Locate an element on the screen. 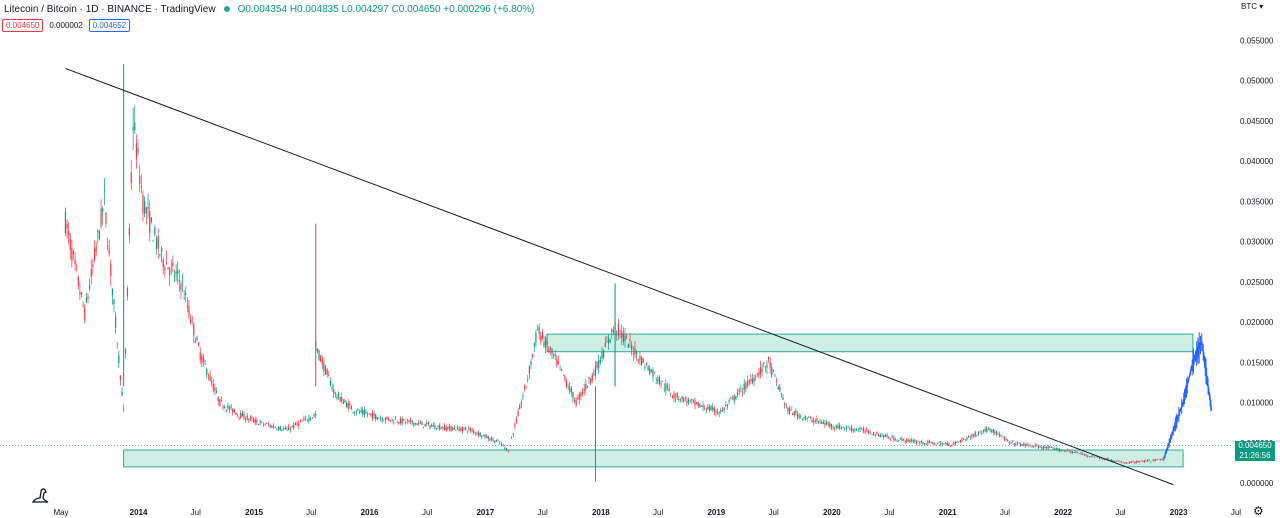  y-tick-label: 0.015000 is located at coordinates (1257, 362).